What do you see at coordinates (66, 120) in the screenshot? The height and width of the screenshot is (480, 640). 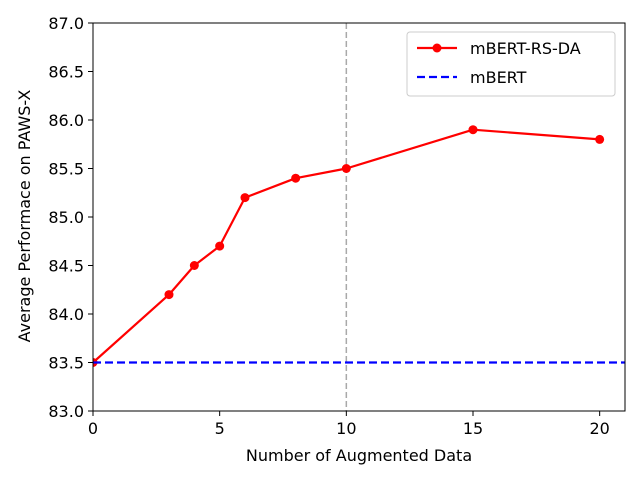 I see `y-tick-label-6: 86.0` at bounding box center [66, 120].